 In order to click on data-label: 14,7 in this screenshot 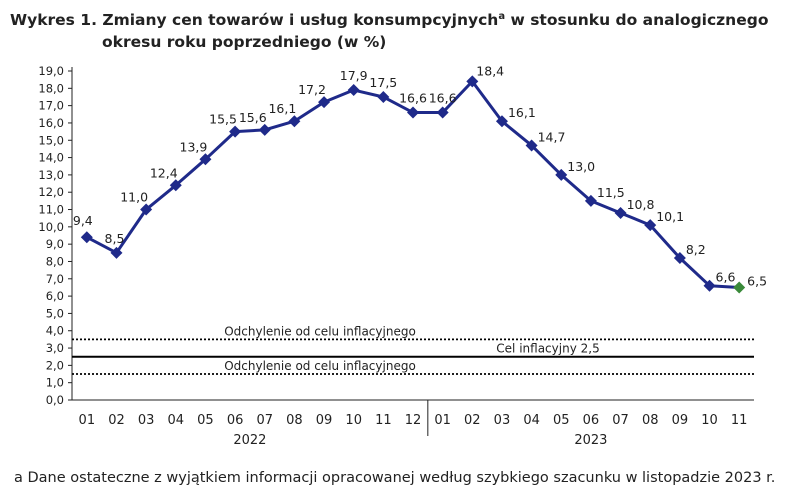, I will do `click(552, 136)`.